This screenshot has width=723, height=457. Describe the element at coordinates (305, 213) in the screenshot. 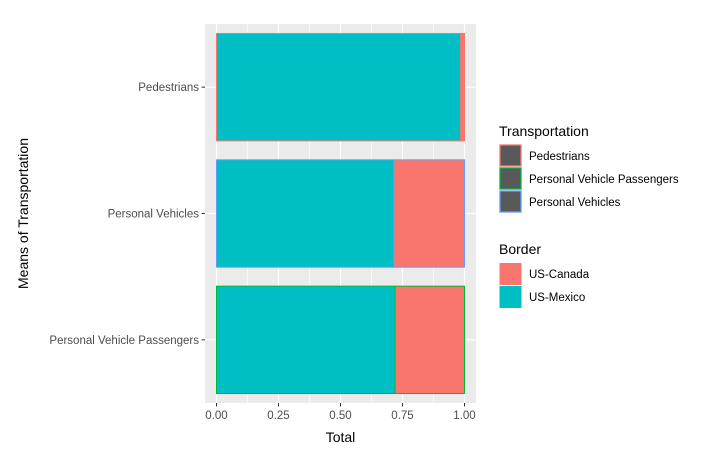

I see `bar-us-mexico-personal-vehicles` at that location.